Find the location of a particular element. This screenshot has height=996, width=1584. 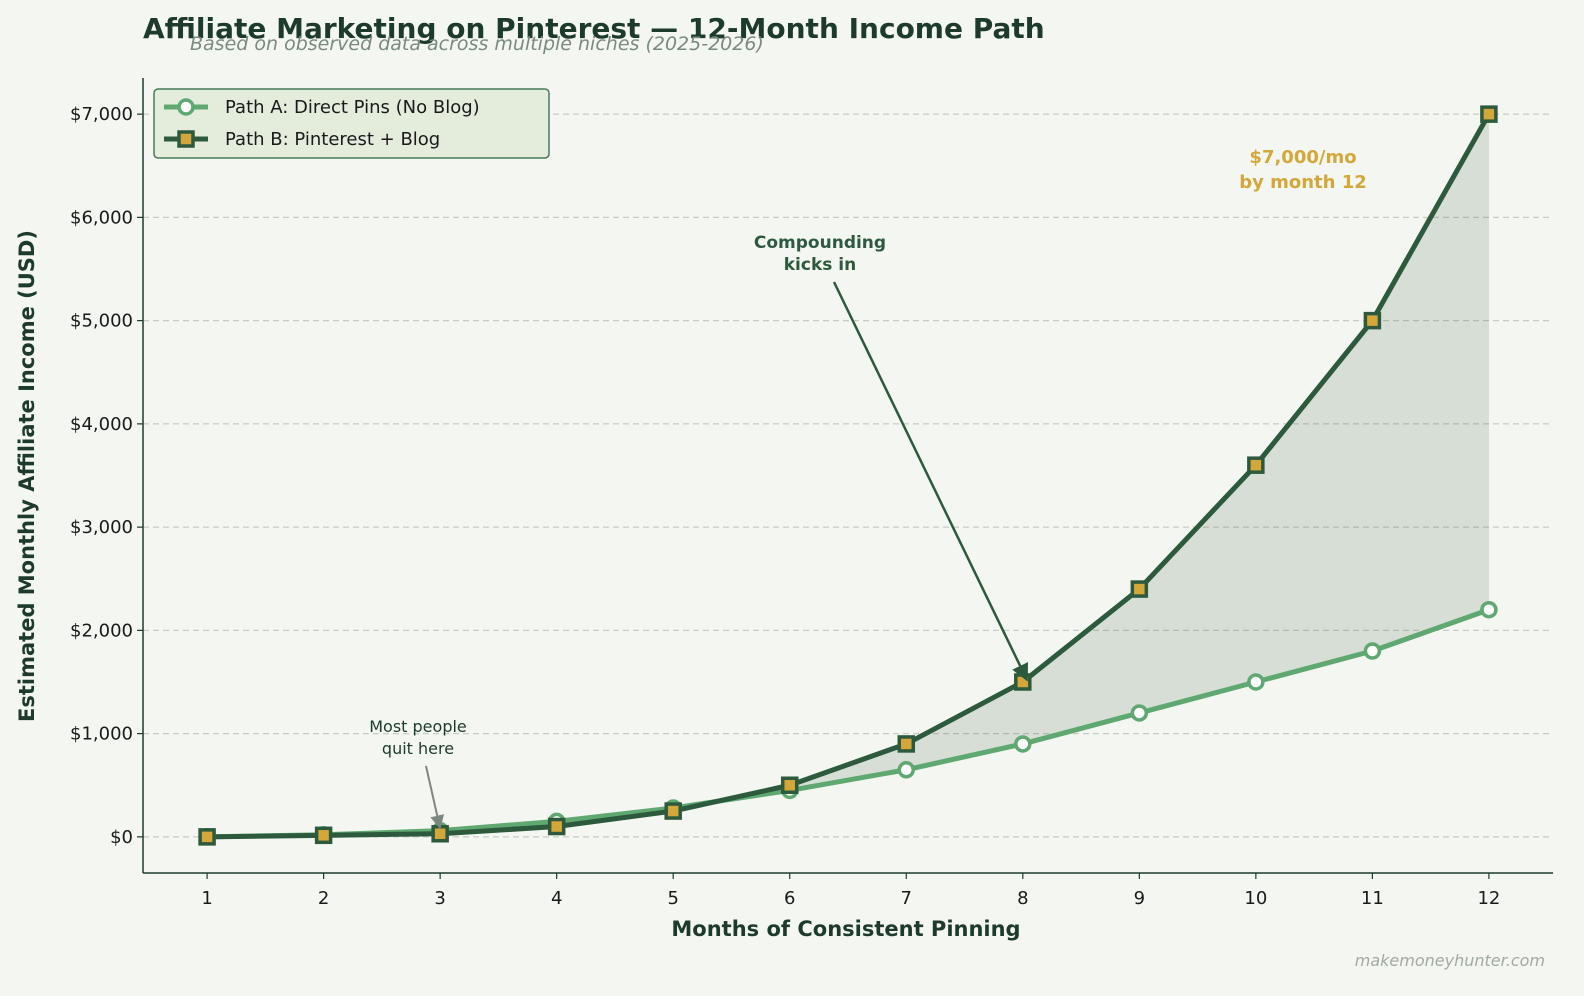

annotation-highlight-line1: $7,000/mo is located at coordinates (1302, 157).